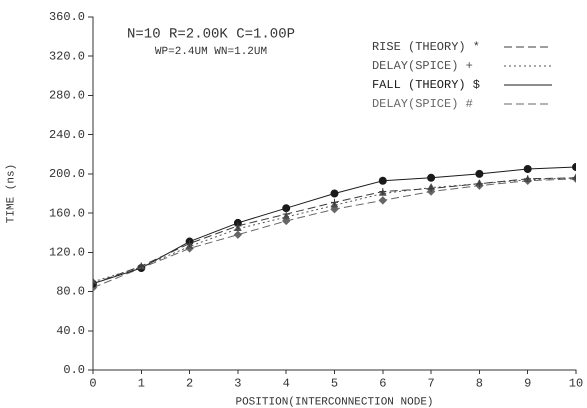 This screenshot has height=408, width=587. What do you see at coordinates (66, 213) in the screenshot?
I see `y-tick-label: 160.0` at bounding box center [66, 213].